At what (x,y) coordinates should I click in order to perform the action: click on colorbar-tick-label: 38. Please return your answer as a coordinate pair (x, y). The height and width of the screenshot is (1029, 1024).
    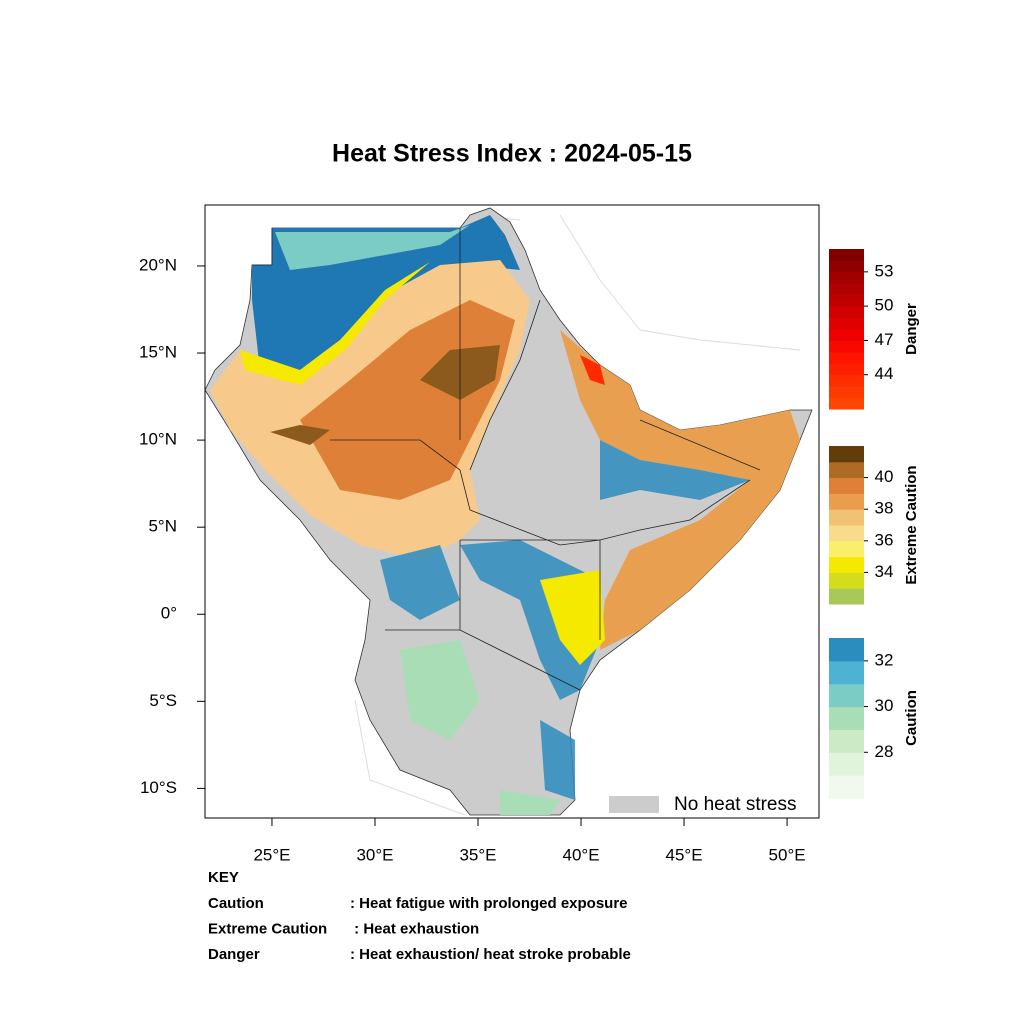
    Looking at the image, I should click on (884, 508).